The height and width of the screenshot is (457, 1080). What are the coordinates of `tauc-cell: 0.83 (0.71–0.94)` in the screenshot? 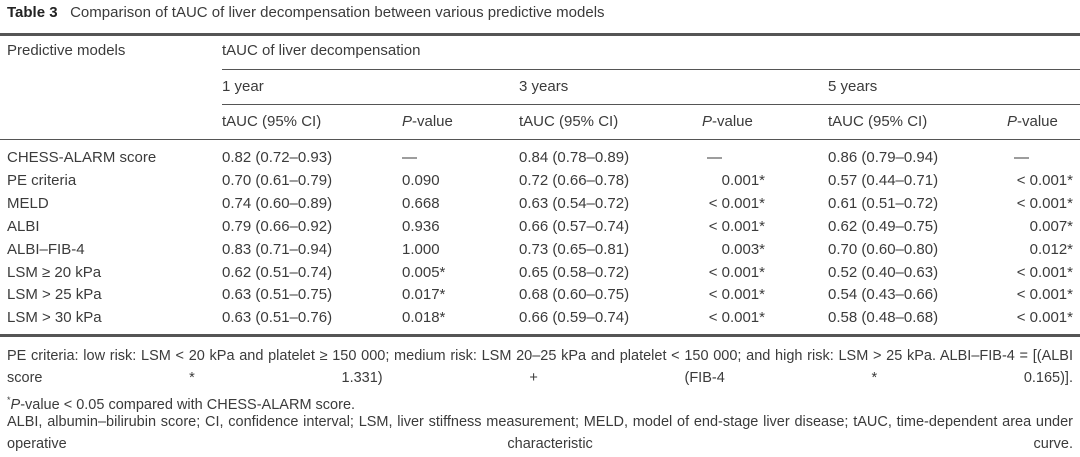 It's located at (277, 249).